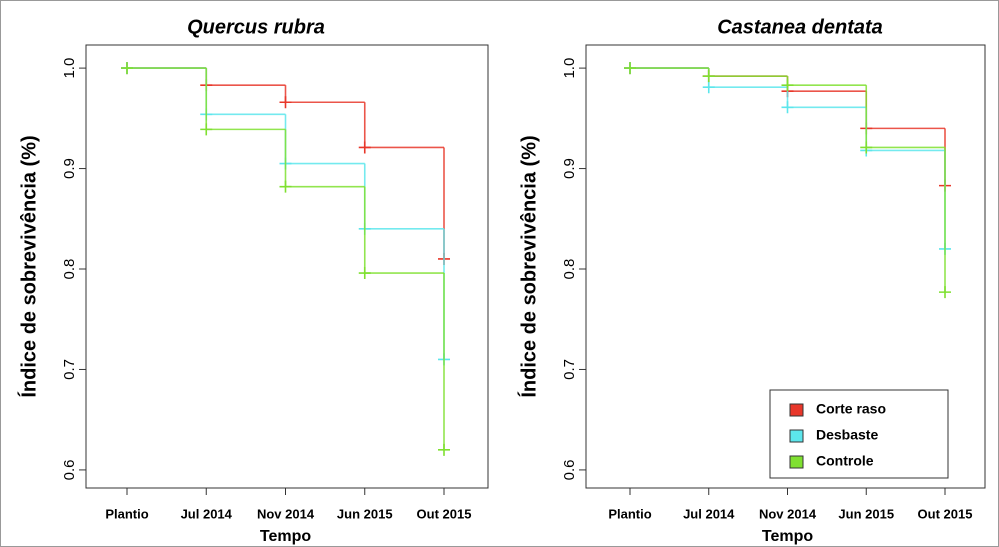  I want to click on legend-label: Desbaste, so click(847, 435).